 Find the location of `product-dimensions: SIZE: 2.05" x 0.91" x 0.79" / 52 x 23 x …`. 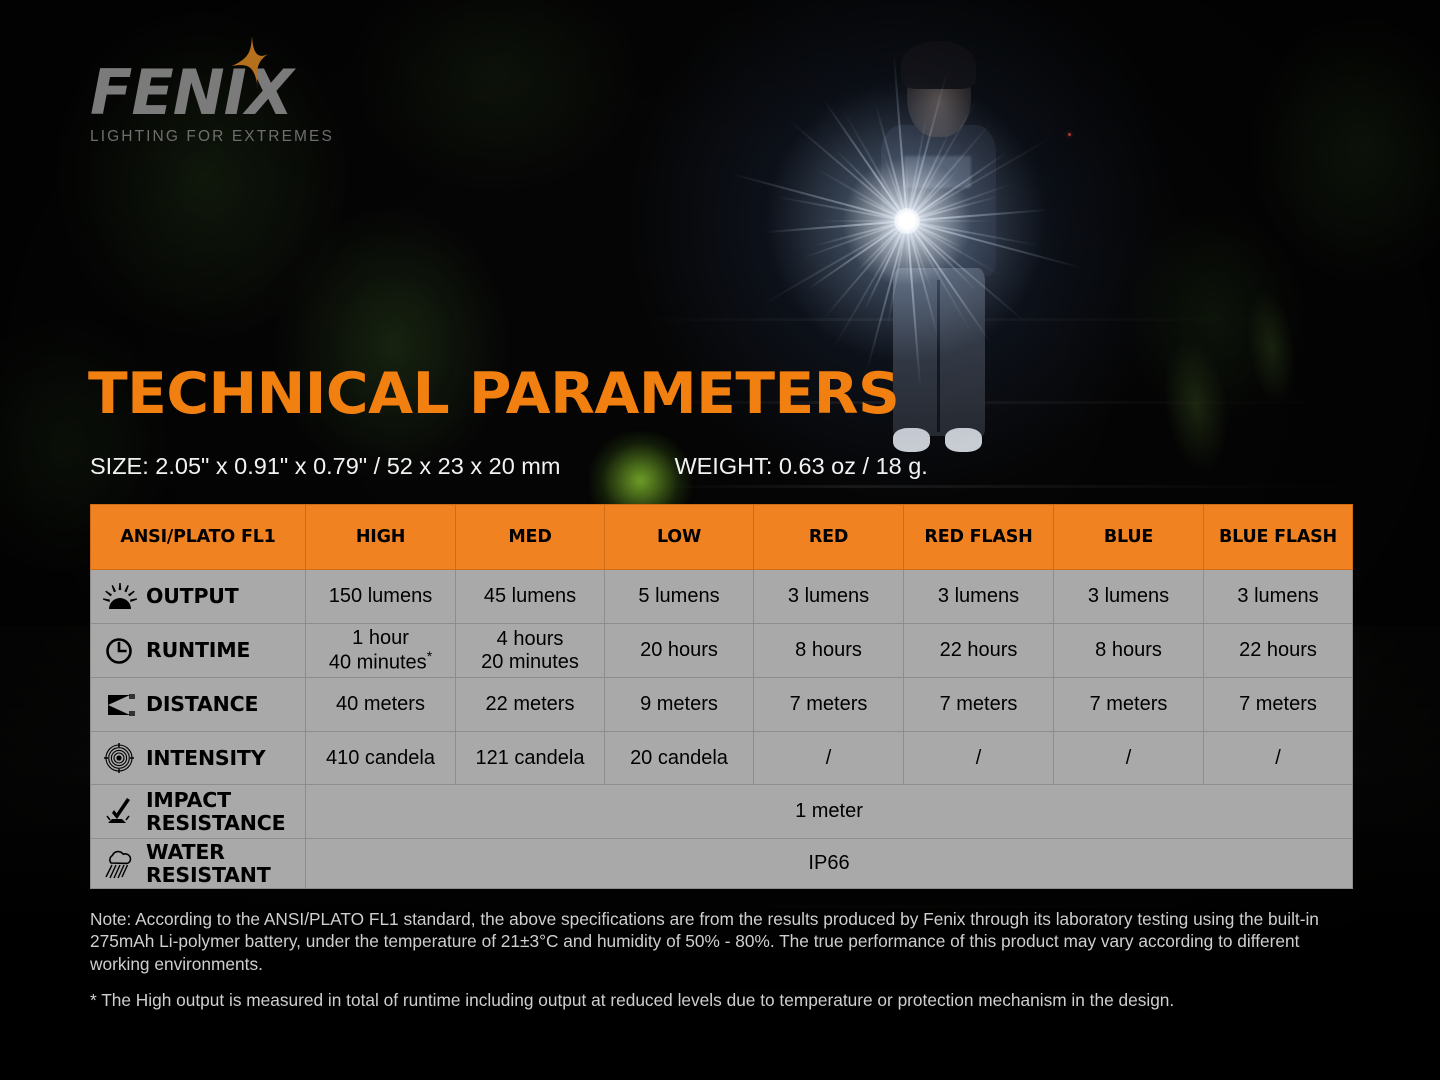

product-dimensions: SIZE: 2.05" x 0.91" x 0.79" / 52 x 23 x … is located at coordinates (725, 466).